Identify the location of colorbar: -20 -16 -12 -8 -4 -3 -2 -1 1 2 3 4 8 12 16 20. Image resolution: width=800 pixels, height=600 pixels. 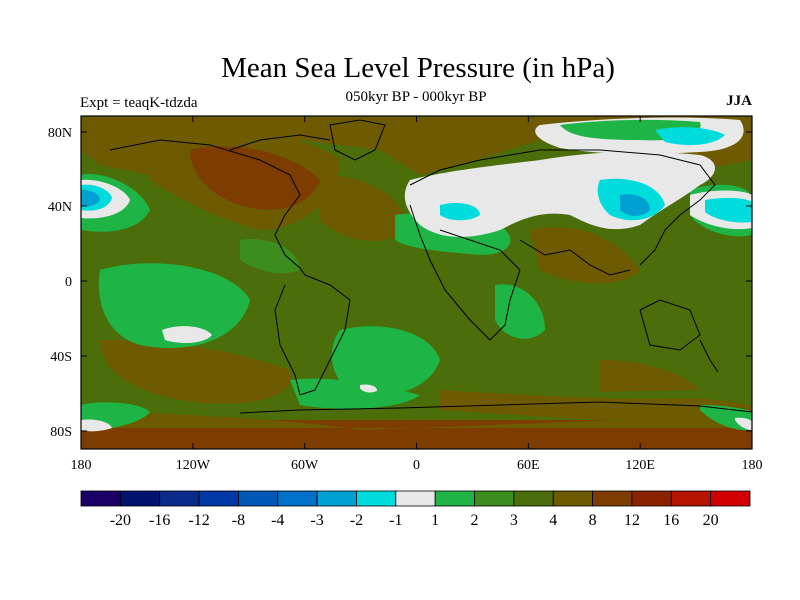
(415, 509).